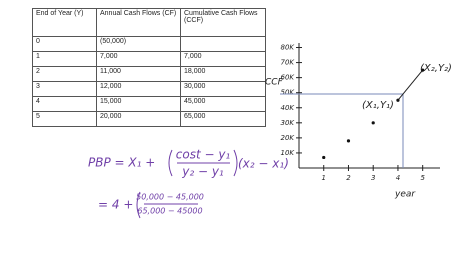 This screenshot has height=266, width=474. Describe the element at coordinates (378, 105) in the screenshot. I see `annotation: (X₁,Y₁)` at that location.